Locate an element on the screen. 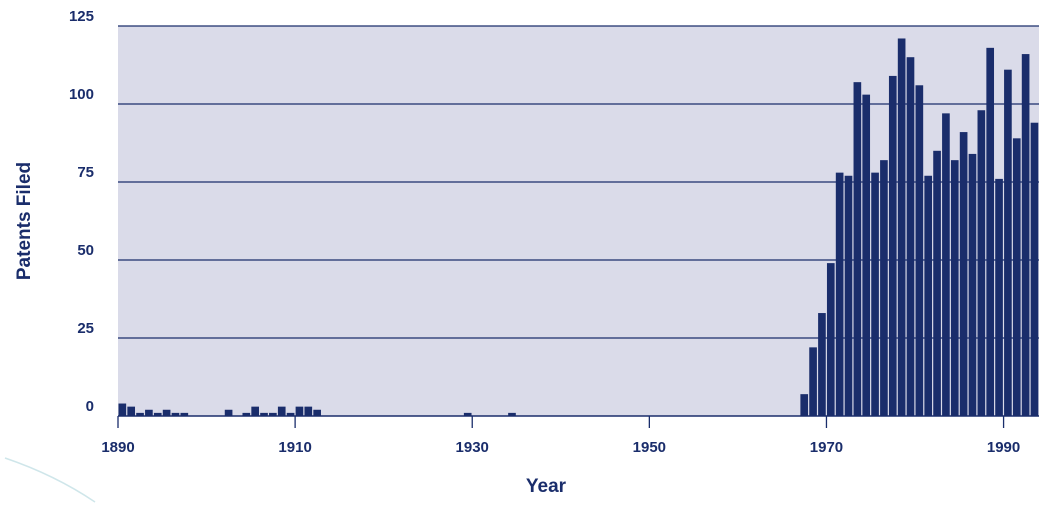  bar-1929 is located at coordinates (467, 414).